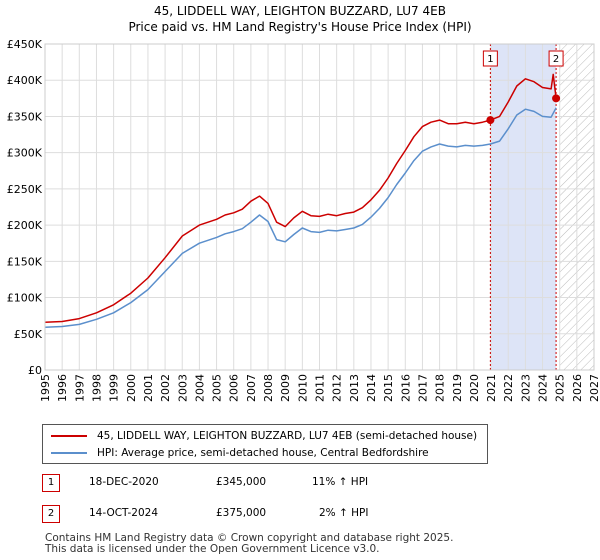 The image size is (600, 560). I want to click on x-tick-label: 2026, so click(577, 388).